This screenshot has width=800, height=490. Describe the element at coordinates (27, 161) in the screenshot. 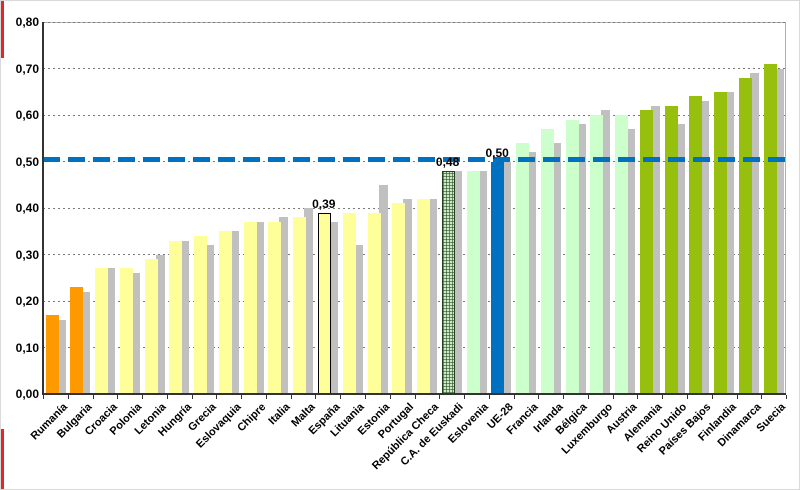

I see `y-tick-label: 0,50` at that location.